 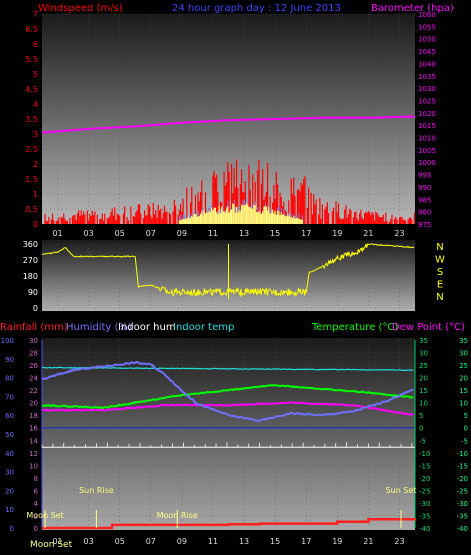 What do you see at coordinates (462, 516) in the screenshot?
I see `dewpoint-tick-label: -35` at bounding box center [462, 516].